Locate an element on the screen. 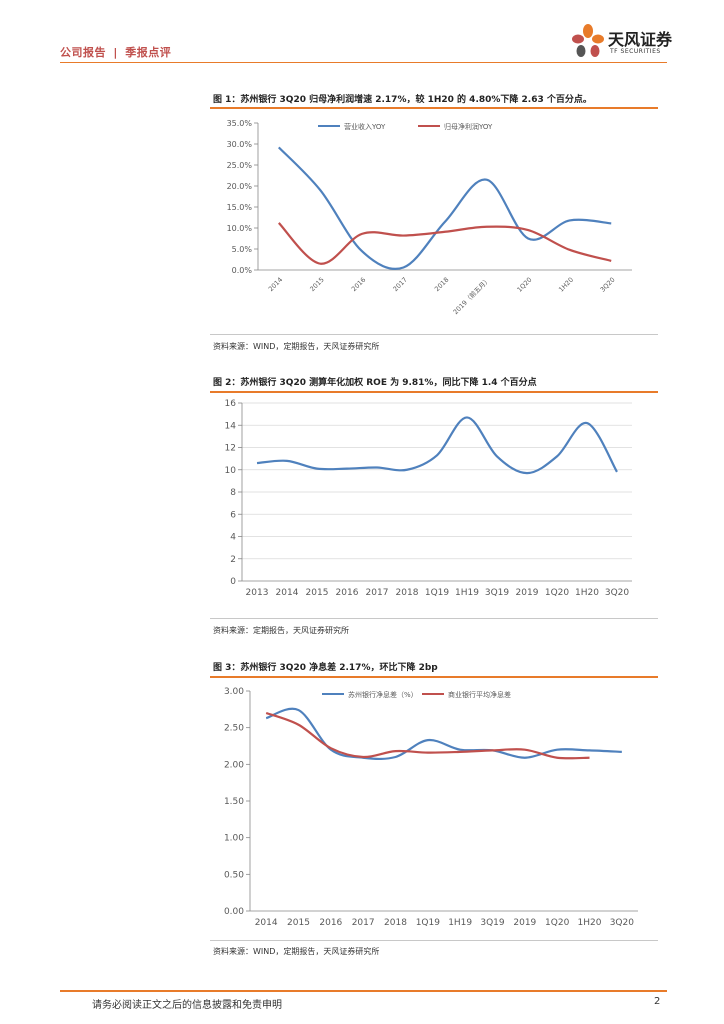 Image resolution: width=724 pixels, height=1024 pixels. footer-divider is located at coordinates (363, 991).